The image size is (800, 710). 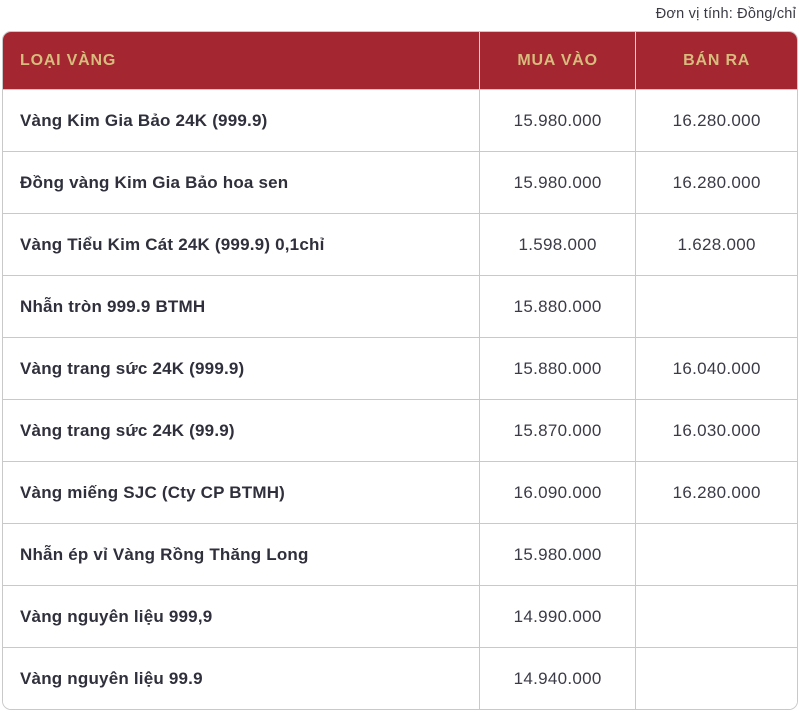 What do you see at coordinates (557, 678) in the screenshot?
I see `buy-price-cell: 14.940.000` at bounding box center [557, 678].